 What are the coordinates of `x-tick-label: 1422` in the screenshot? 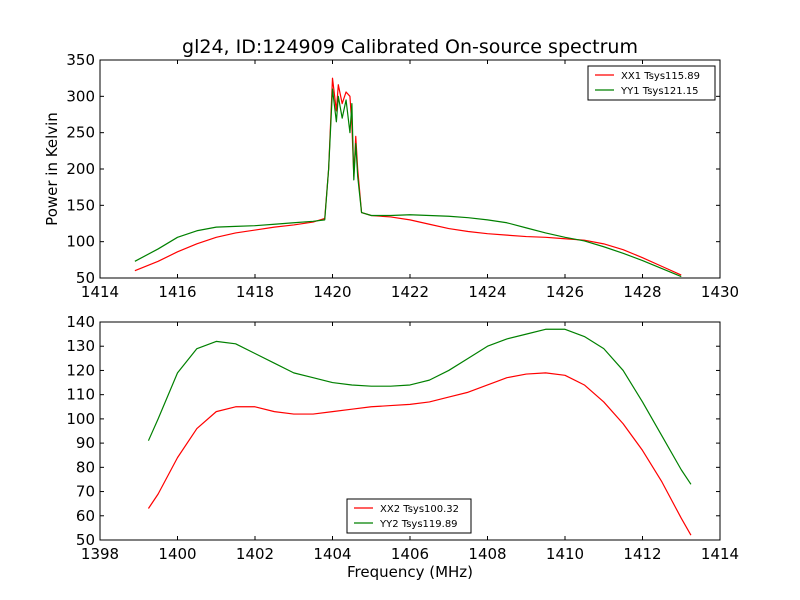 It's located at (410, 292).